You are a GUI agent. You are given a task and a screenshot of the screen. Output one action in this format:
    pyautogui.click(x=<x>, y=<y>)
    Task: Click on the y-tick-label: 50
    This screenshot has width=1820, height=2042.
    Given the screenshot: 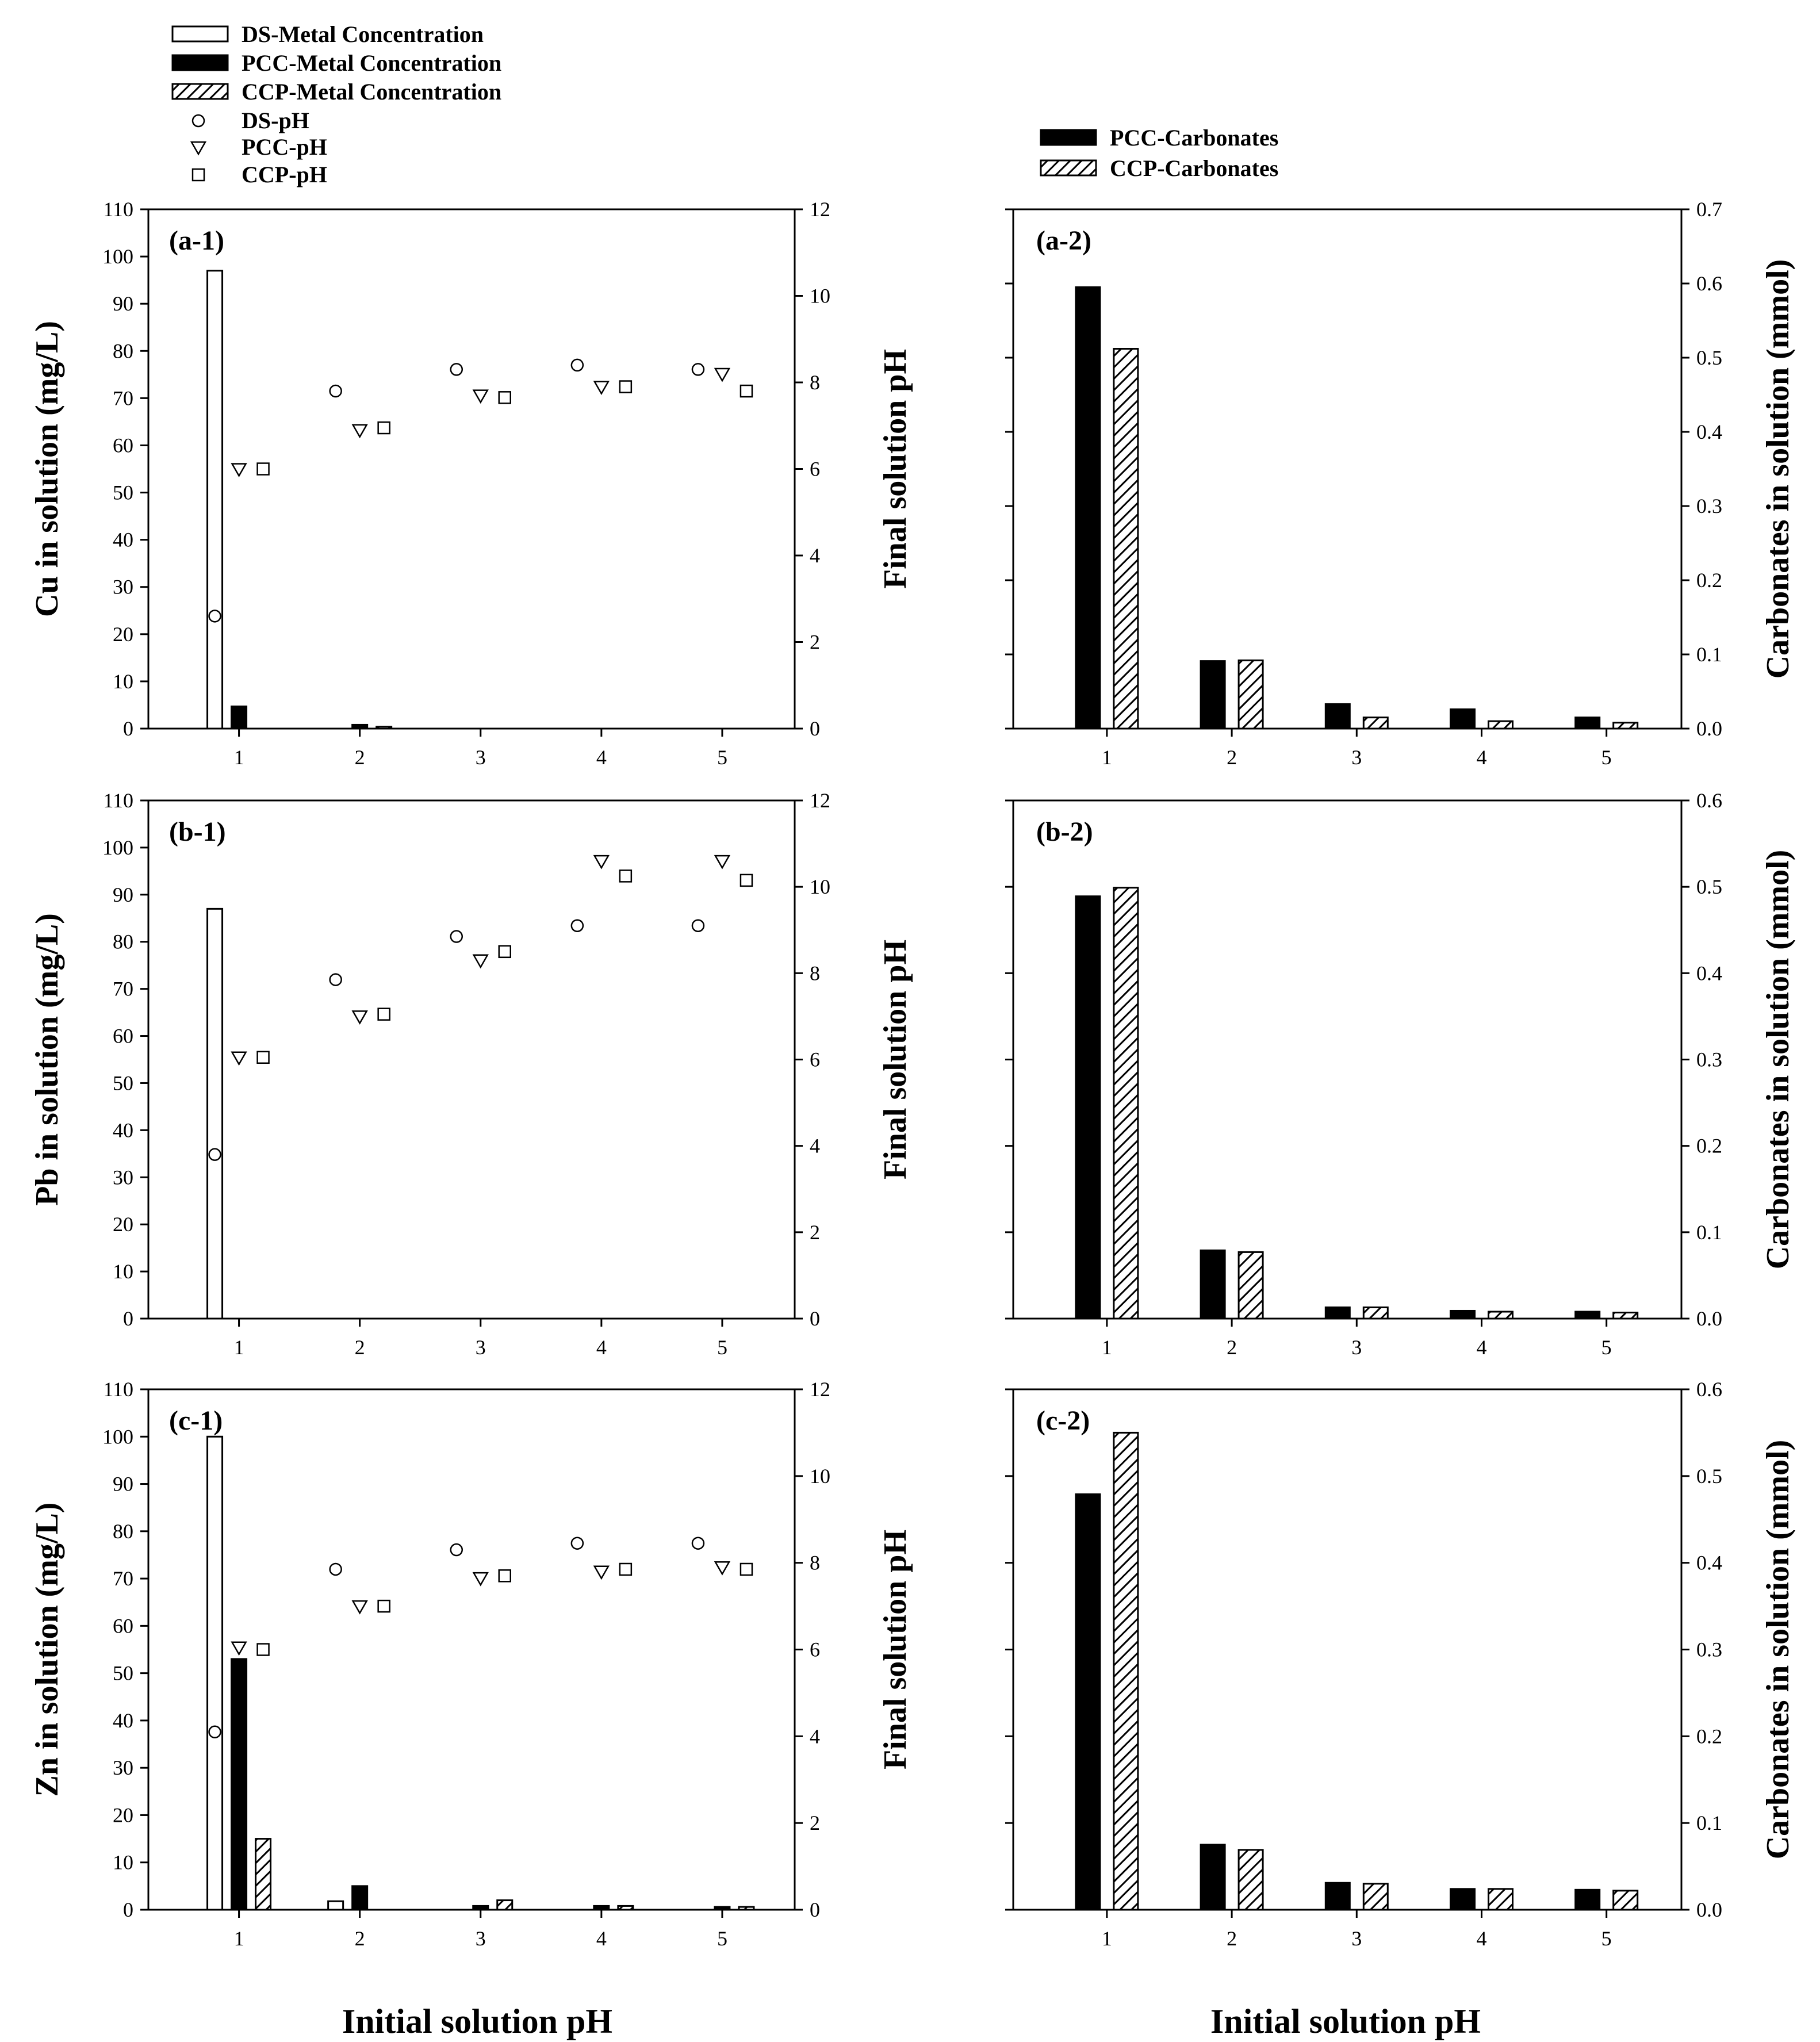 What is the action you would take?
    pyautogui.click(x=123, y=1082)
    